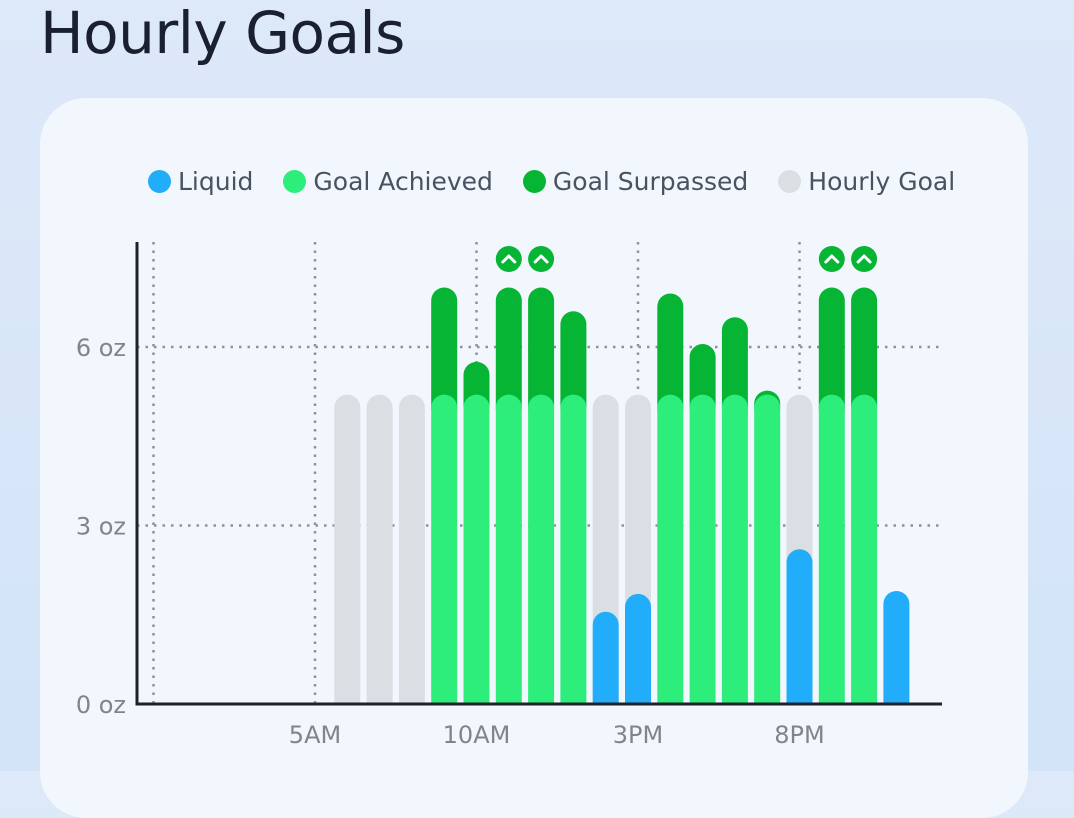 Image resolution: width=1074 pixels, height=818 pixels. What do you see at coordinates (799, 735) in the screenshot?
I see `x-tick-label: 8PM` at bounding box center [799, 735].